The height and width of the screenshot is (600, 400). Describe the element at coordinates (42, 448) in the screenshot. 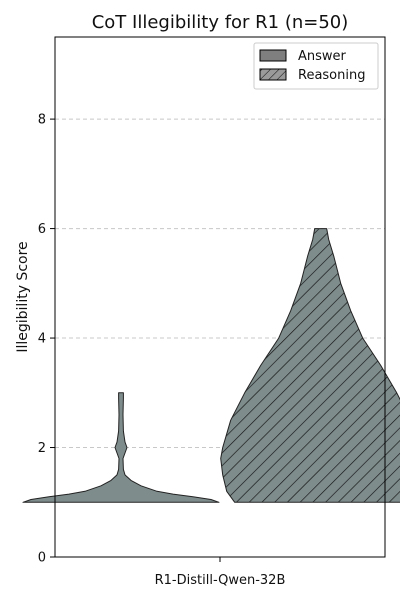

I see `y-tick-label: 2` at that location.